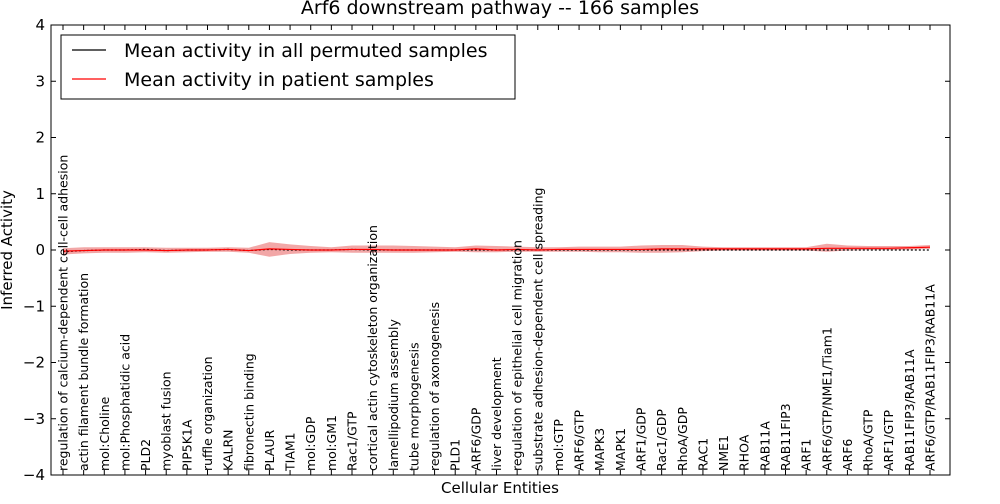  Describe the element at coordinates (40, 81) in the screenshot. I see `y-tick-label: 3` at that location.